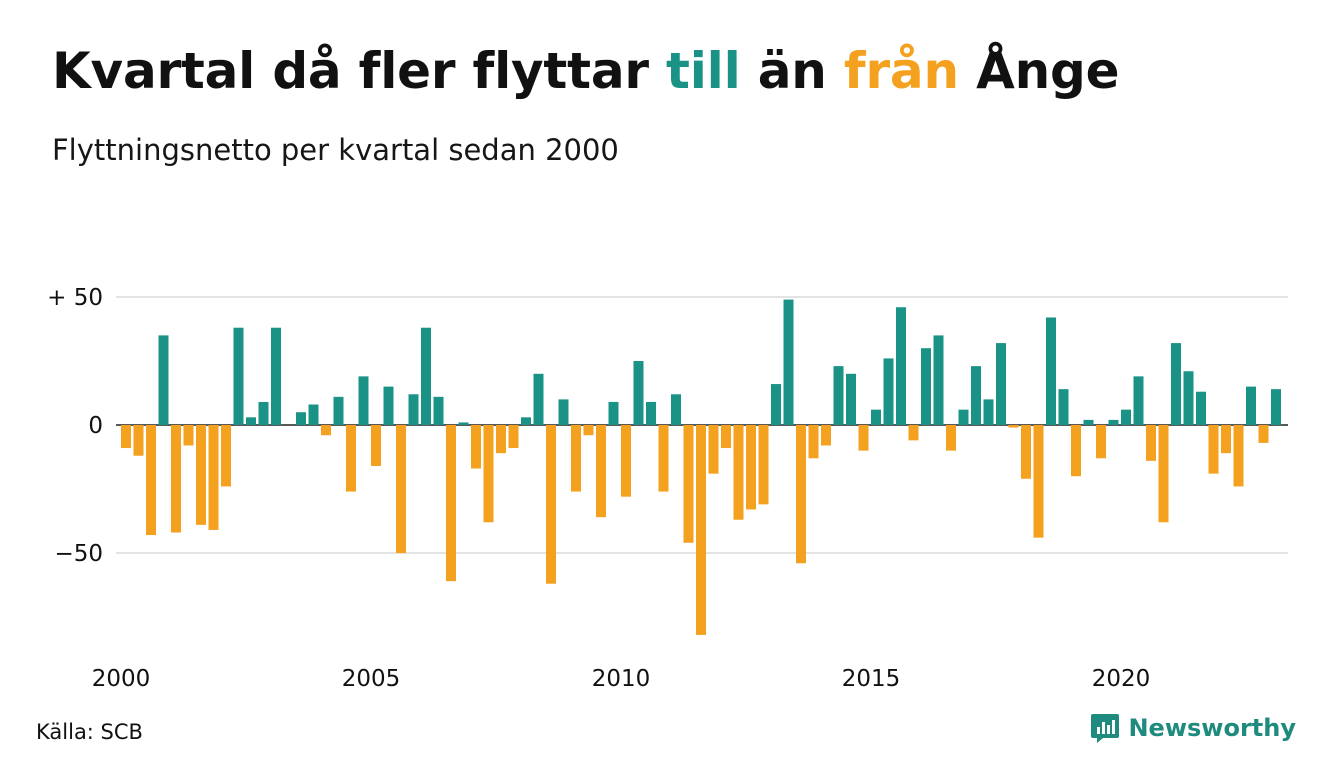 Image resolution: width=1340 pixels, height=780 pixels. What do you see at coordinates (121, 679) in the screenshot?
I see `x-tick-label: 2000` at bounding box center [121, 679].